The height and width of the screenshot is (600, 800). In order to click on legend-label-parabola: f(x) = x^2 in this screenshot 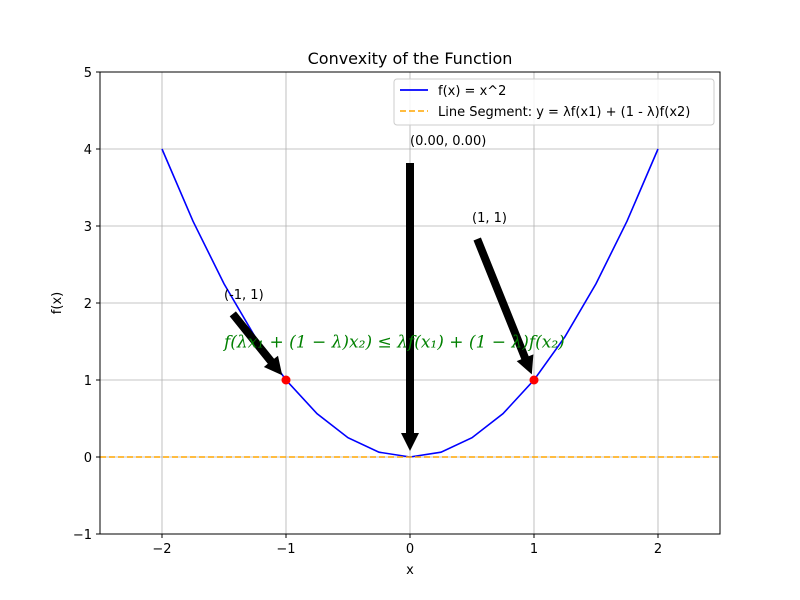, I will do `click(472, 91)`.